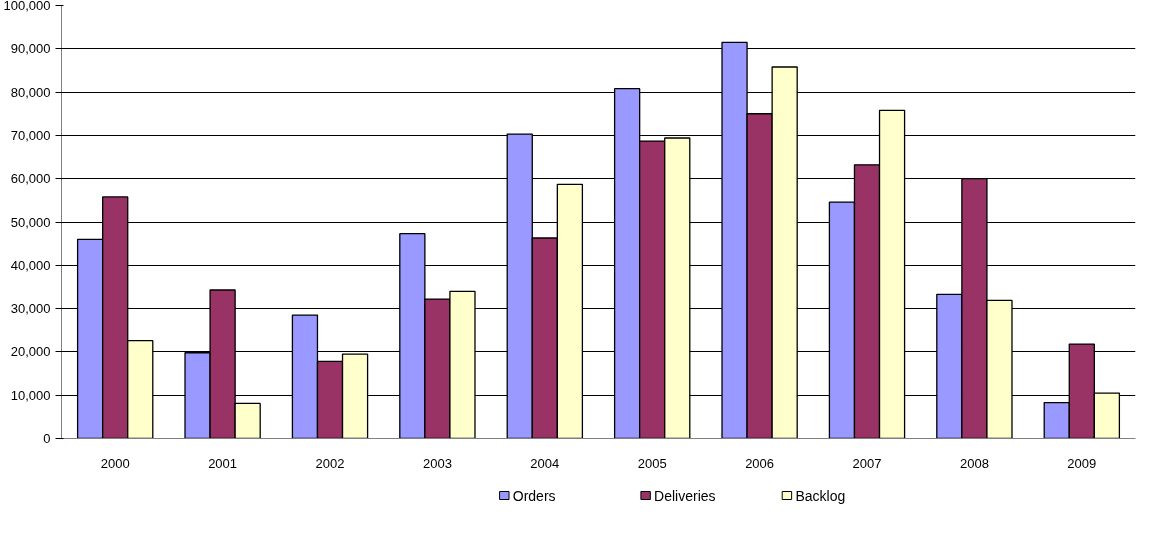 This screenshot has width=1161, height=543. Describe the element at coordinates (974, 463) in the screenshot. I see `x-tick-label: 2008` at that location.